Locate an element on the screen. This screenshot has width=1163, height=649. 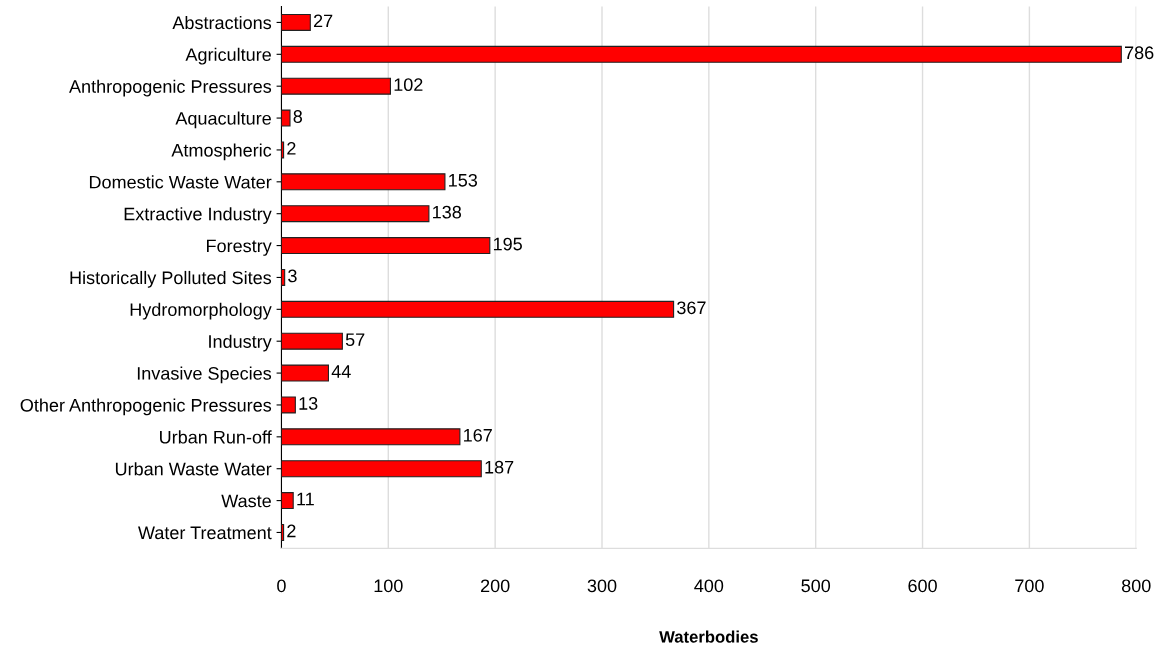
y-tick-label: Atmospheric is located at coordinates (221, 152).